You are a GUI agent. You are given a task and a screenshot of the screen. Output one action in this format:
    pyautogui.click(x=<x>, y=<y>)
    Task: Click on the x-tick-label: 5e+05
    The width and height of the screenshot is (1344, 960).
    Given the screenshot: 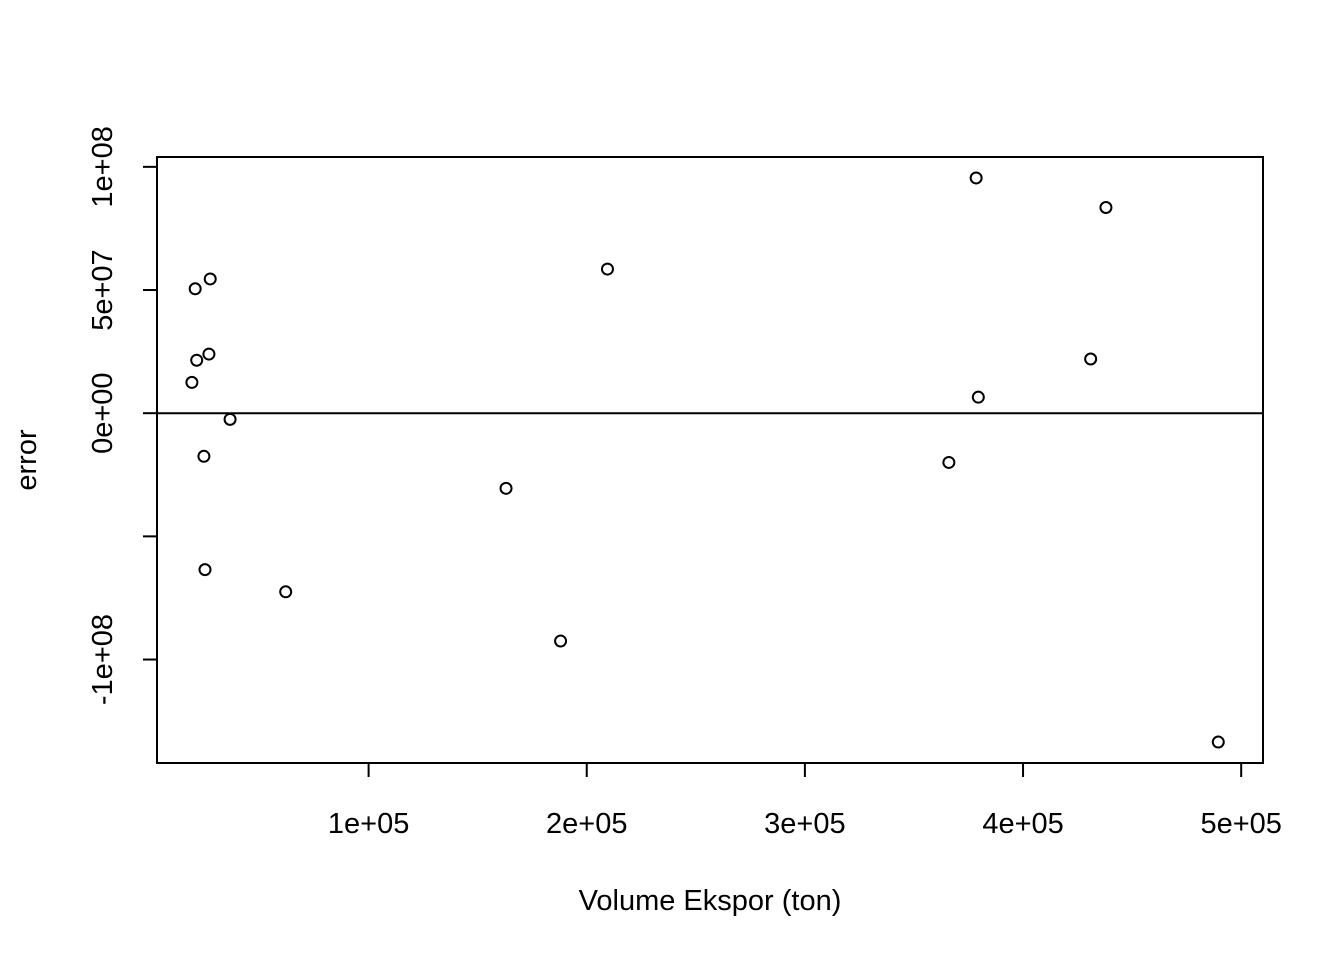 What is the action you would take?
    pyautogui.click(x=1240, y=824)
    